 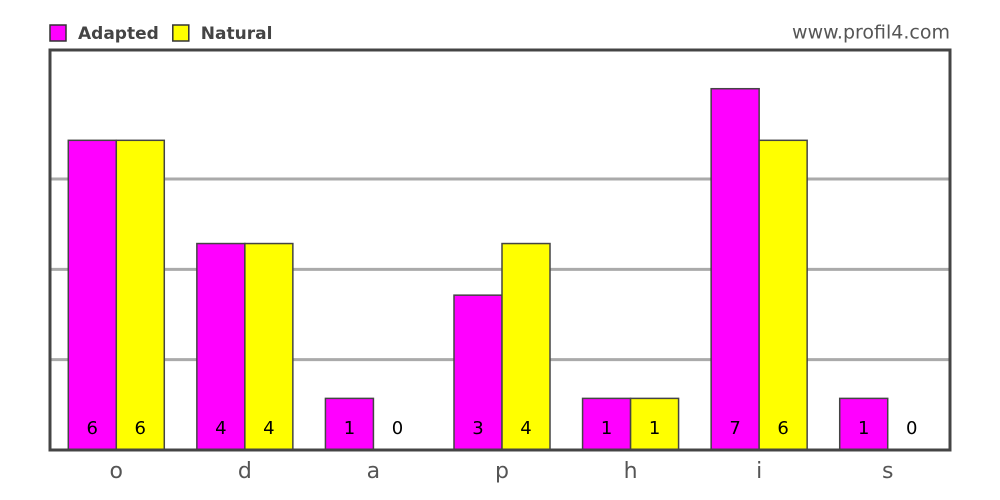 I want to click on x-tick-label: a, so click(x=373, y=471).